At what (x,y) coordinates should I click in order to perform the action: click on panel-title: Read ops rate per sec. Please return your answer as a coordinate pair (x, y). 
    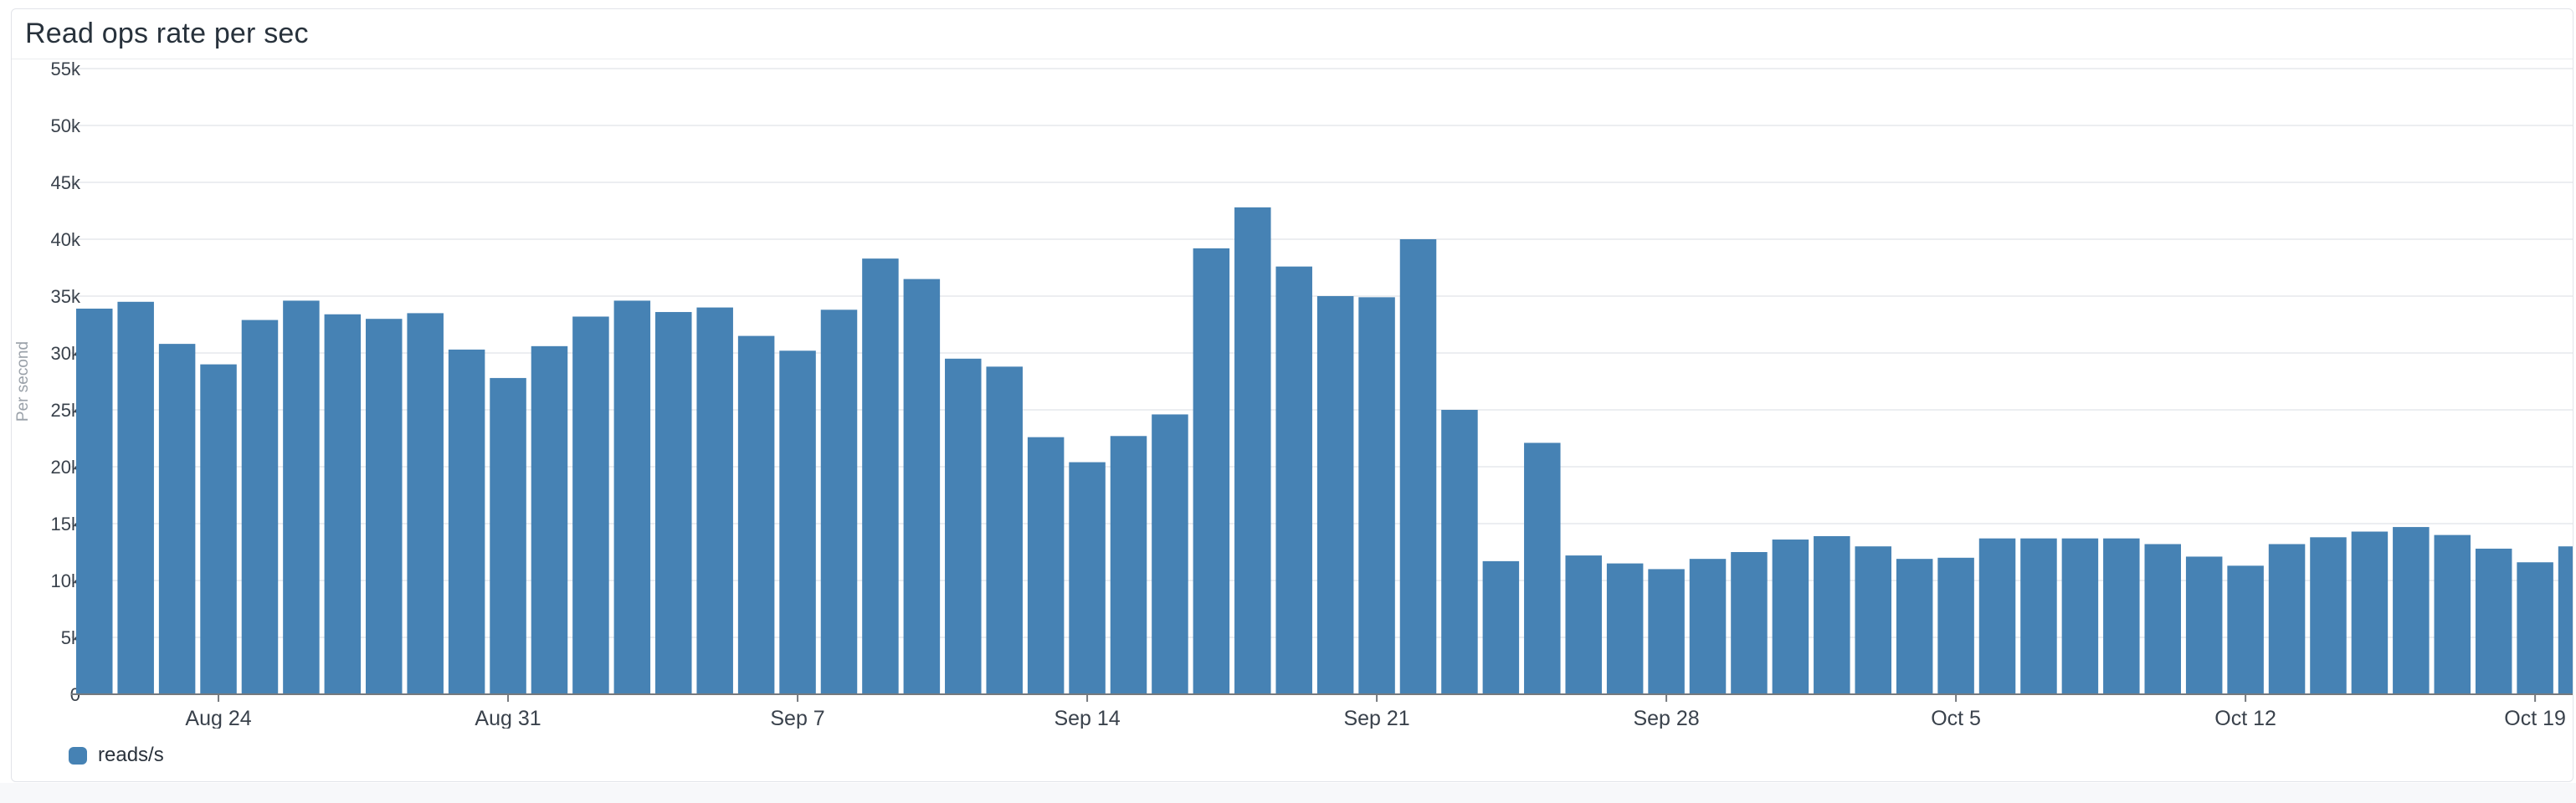
    Looking at the image, I should click on (167, 33).